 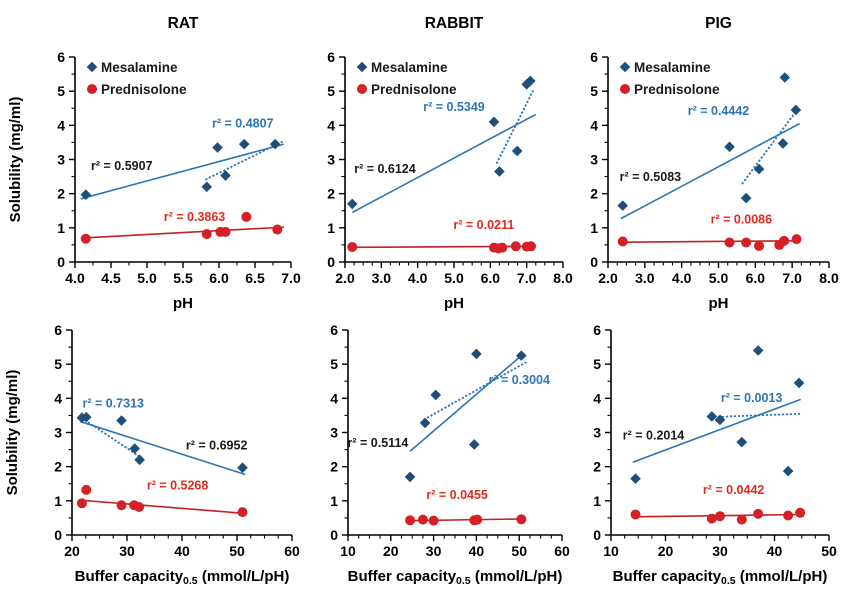 What do you see at coordinates (144, 89) in the screenshot?
I see `legend-label: Prednisolone` at bounding box center [144, 89].